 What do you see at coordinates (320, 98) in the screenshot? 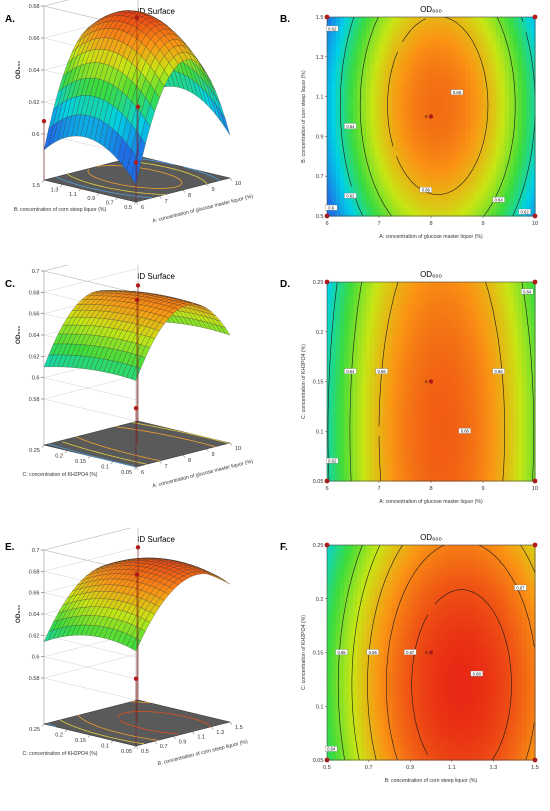
I see `y-tick-label: 1.1` at bounding box center [320, 98].